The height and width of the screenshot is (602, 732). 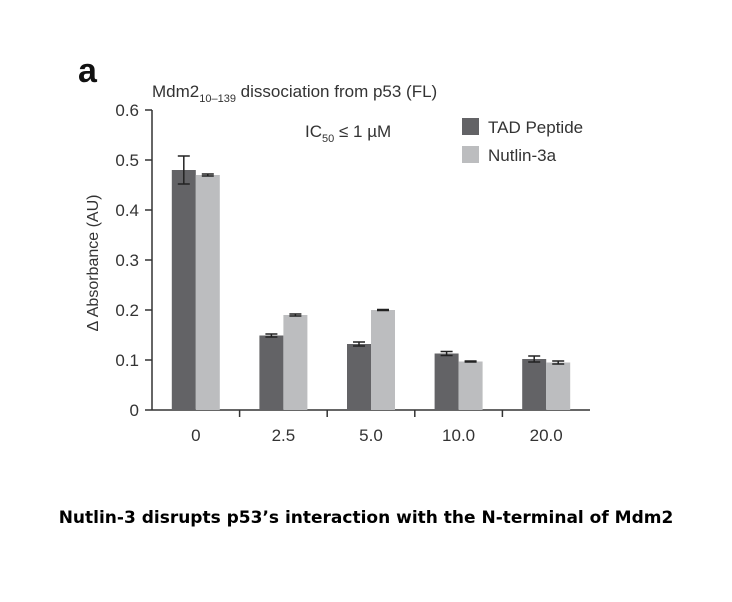 What do you see at coordinates (175, 91) in the screenshot?
I see `title-main: Mdm2` at bounding box center [175, 91].